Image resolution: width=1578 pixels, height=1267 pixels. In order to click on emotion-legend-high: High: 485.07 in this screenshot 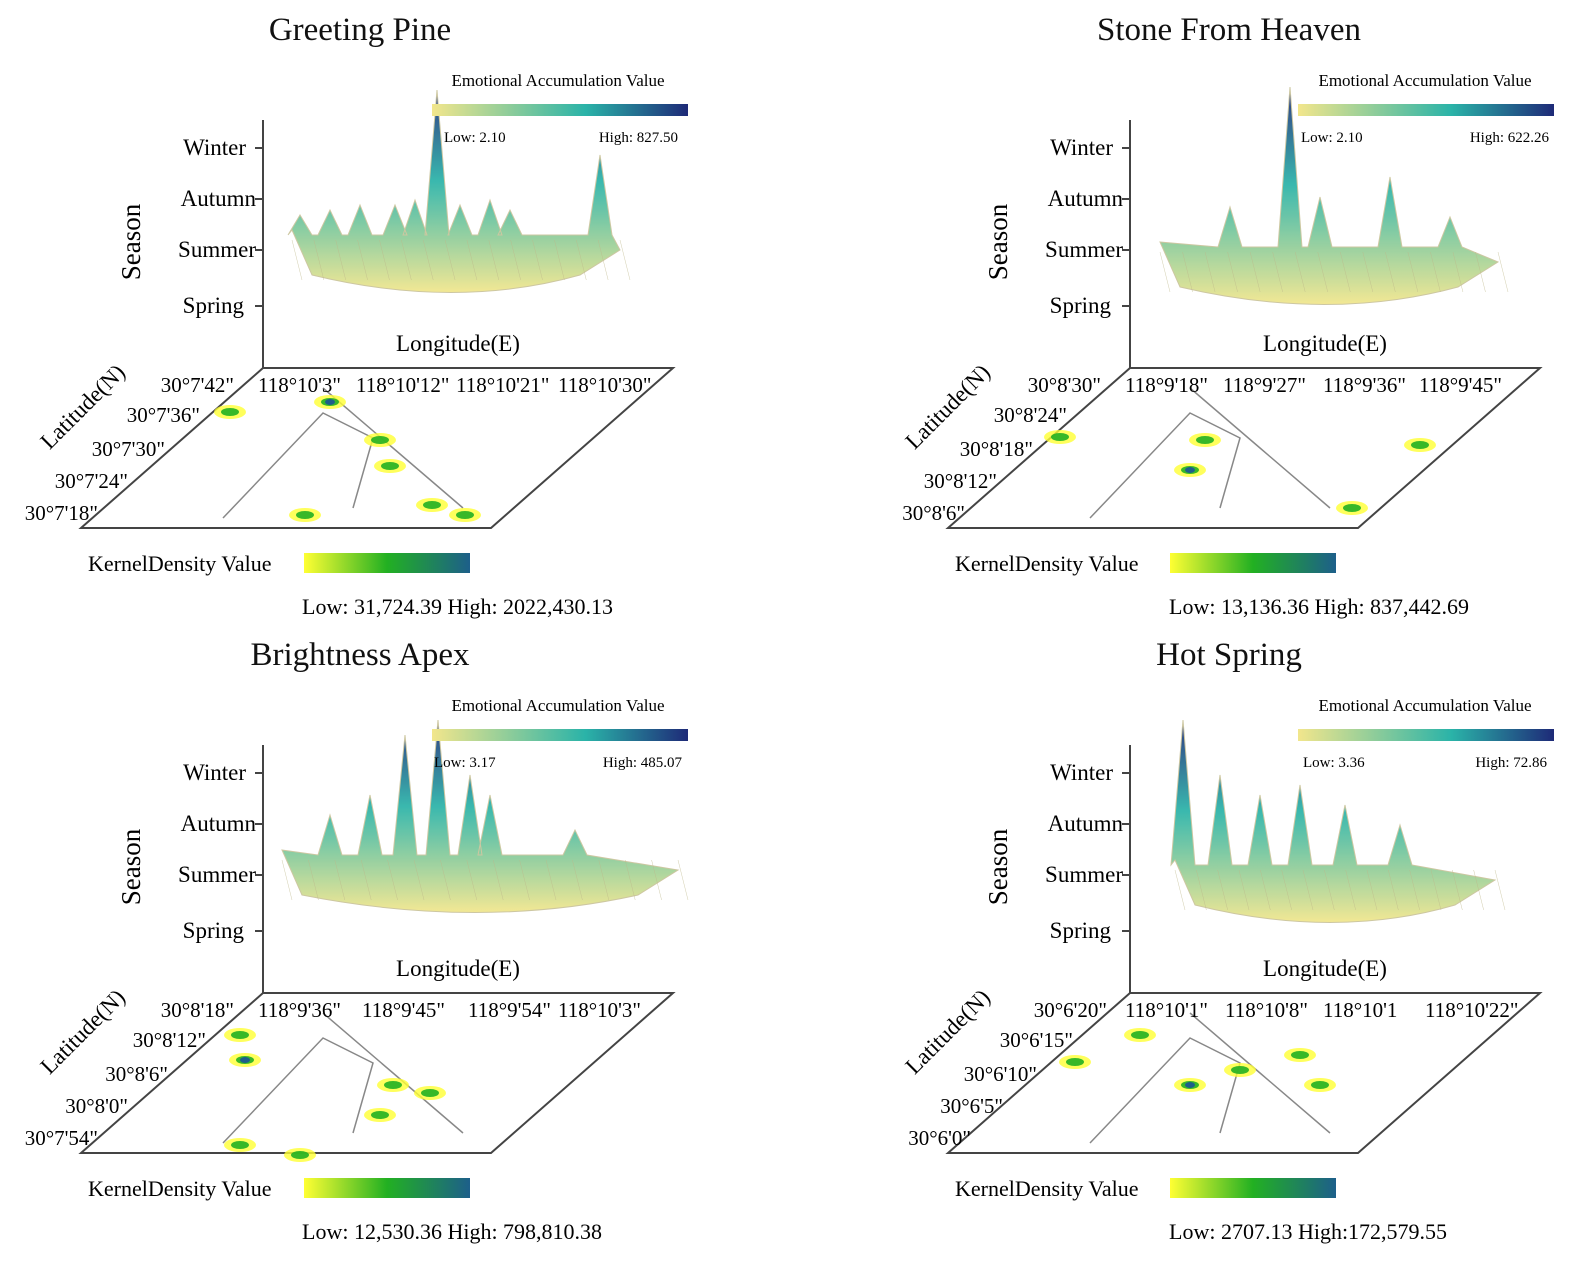, I will do `click(643, 763)`.